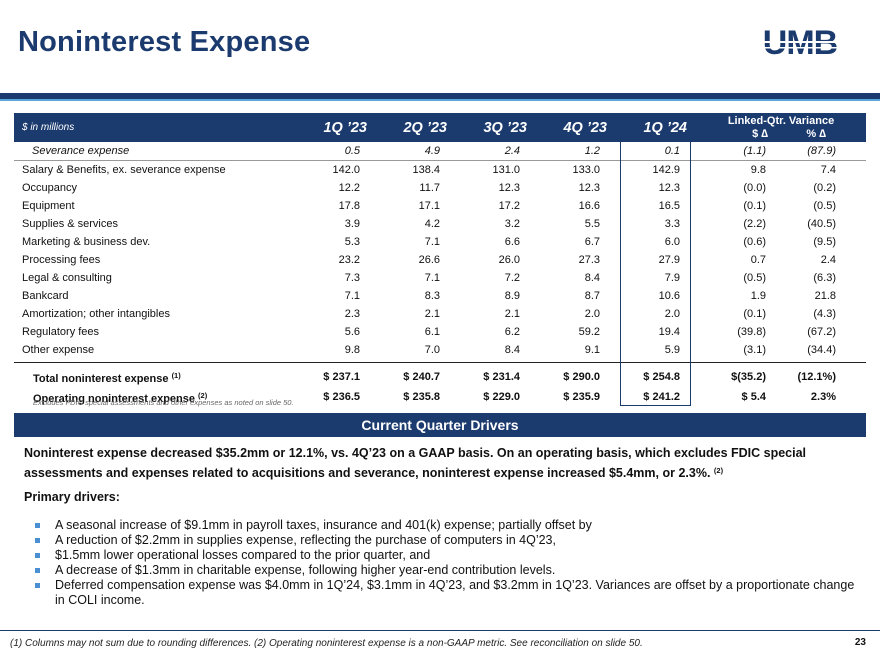  Describe the element at coordinates (429, 188) in the screenshot. I see `cell: 11.7` at that location.